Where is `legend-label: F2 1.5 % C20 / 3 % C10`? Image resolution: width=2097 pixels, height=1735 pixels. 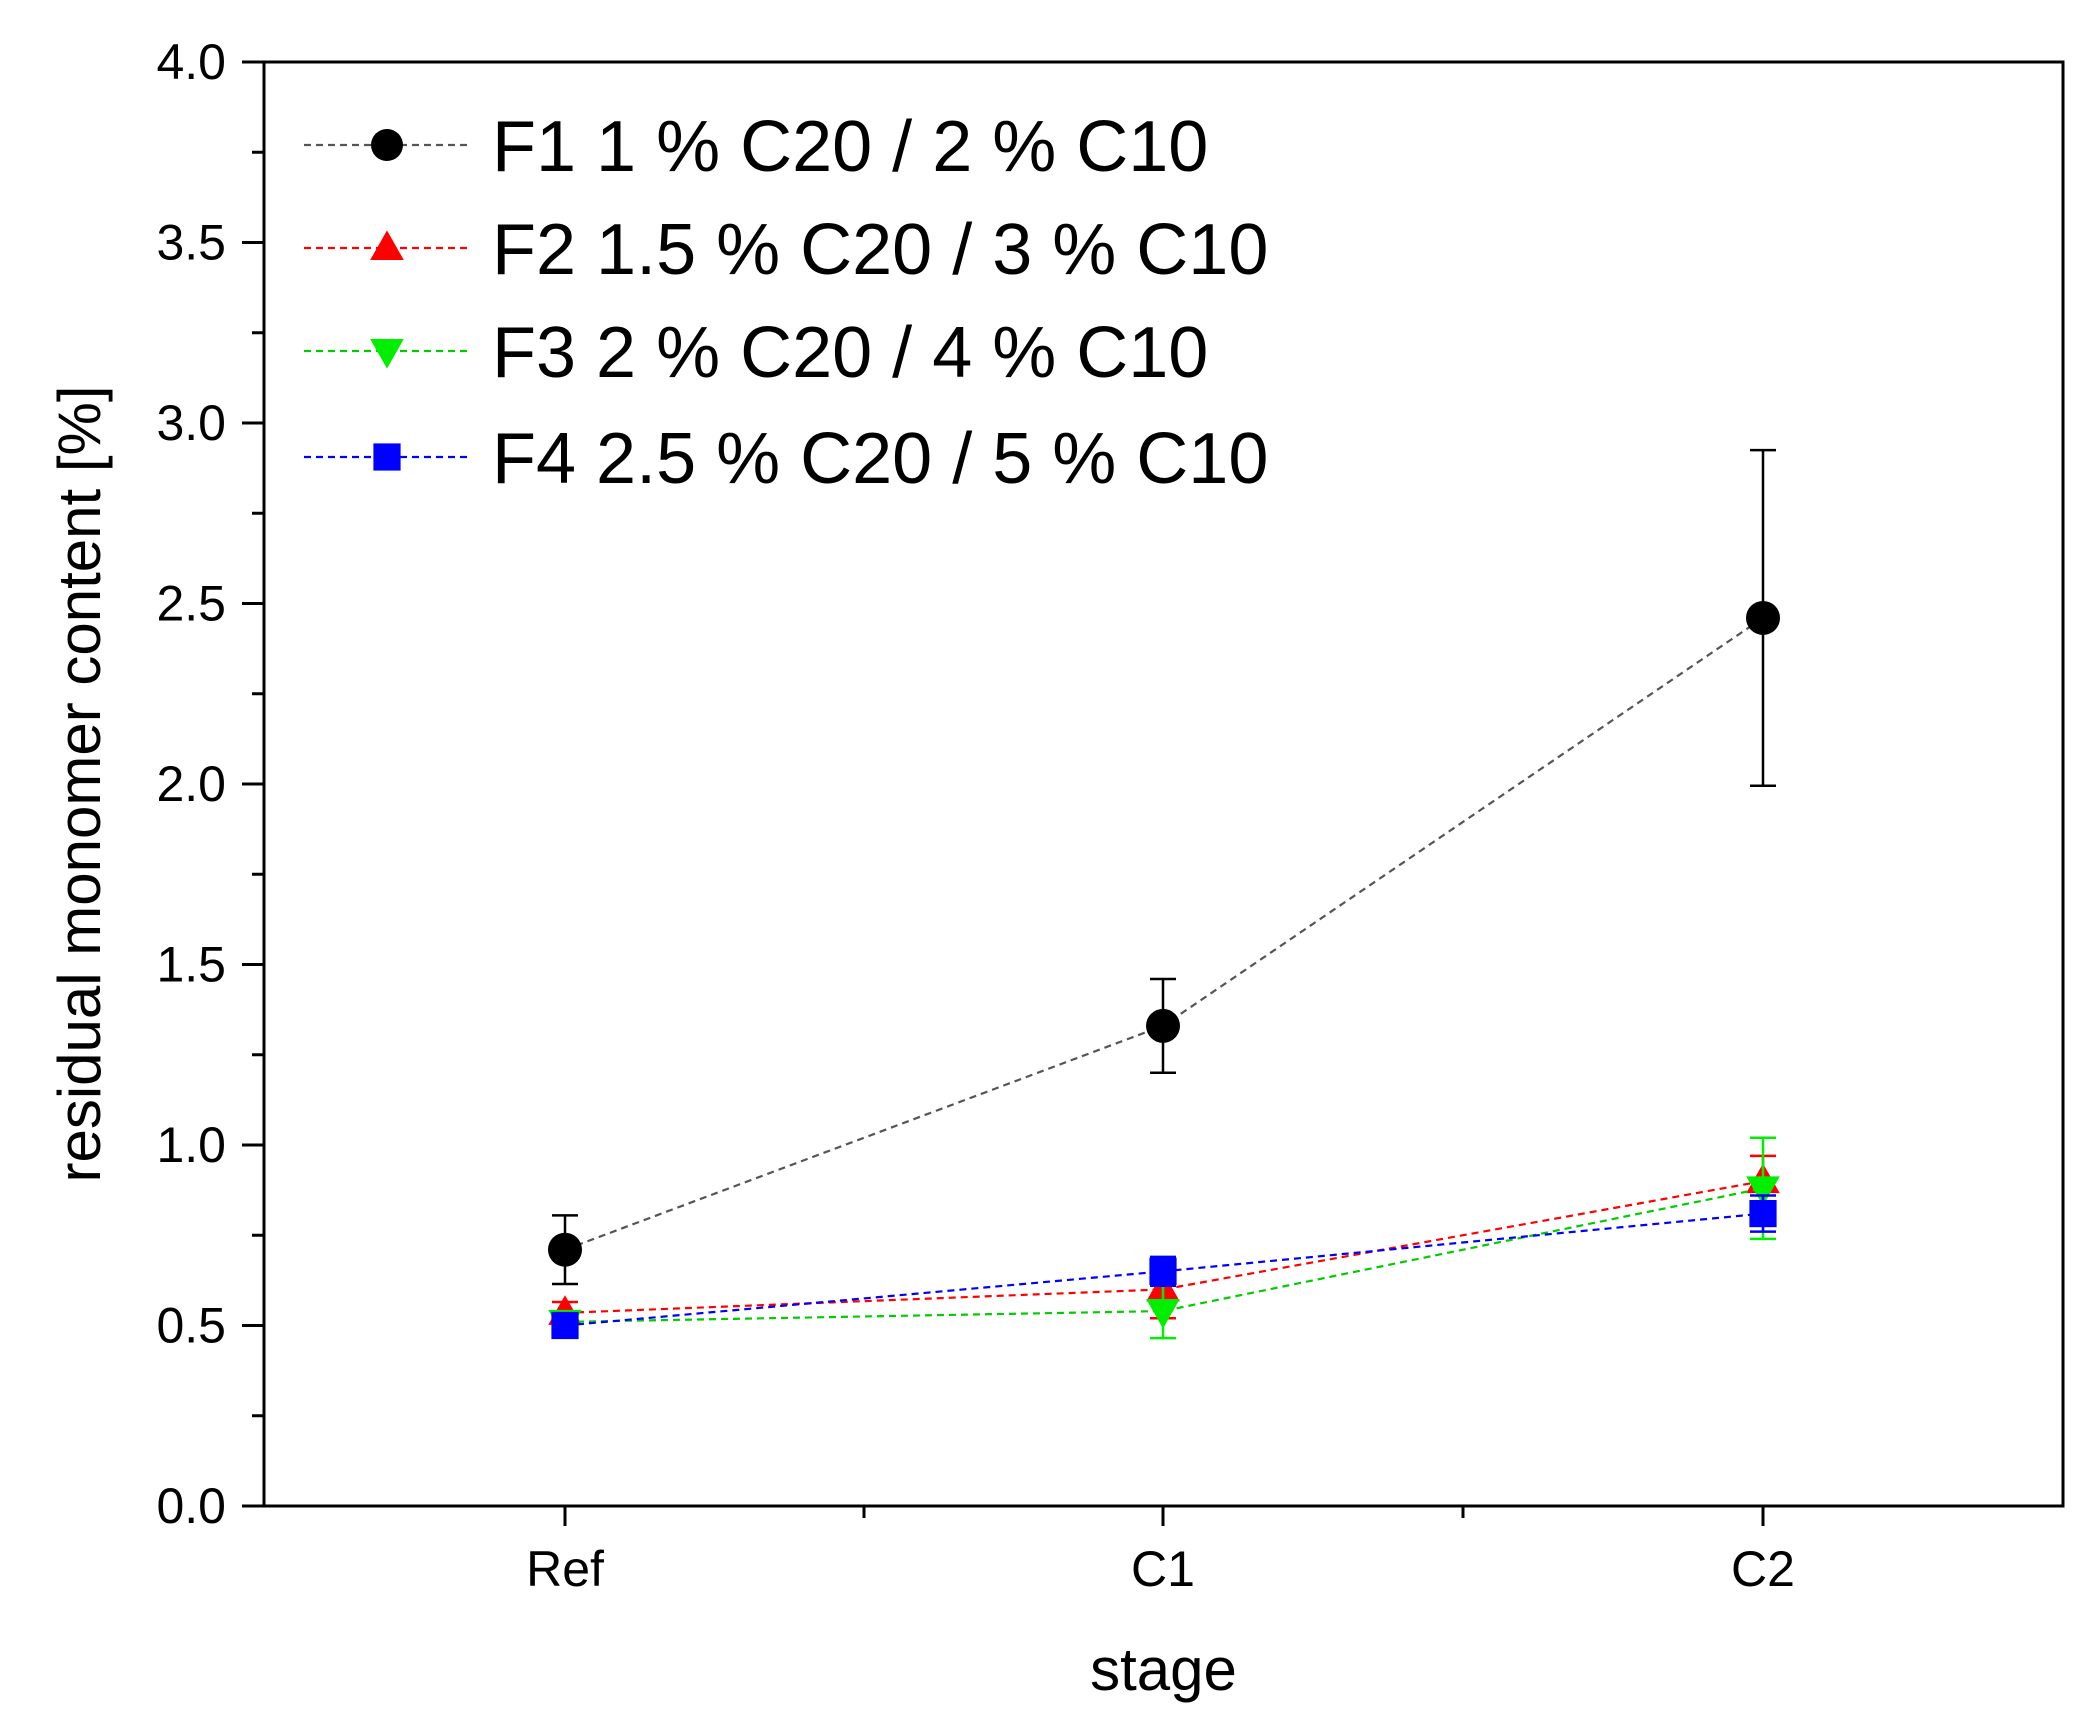
legend-label: F2 1.5 % C20 / 3 % C10 is located at coordinates (880, 250).